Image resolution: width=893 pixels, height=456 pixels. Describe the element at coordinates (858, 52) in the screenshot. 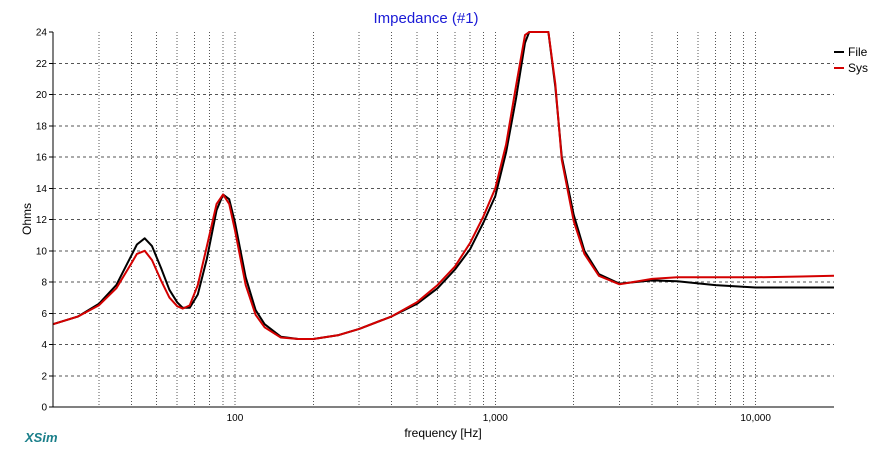

I see `legend-label-file: File` at that location.